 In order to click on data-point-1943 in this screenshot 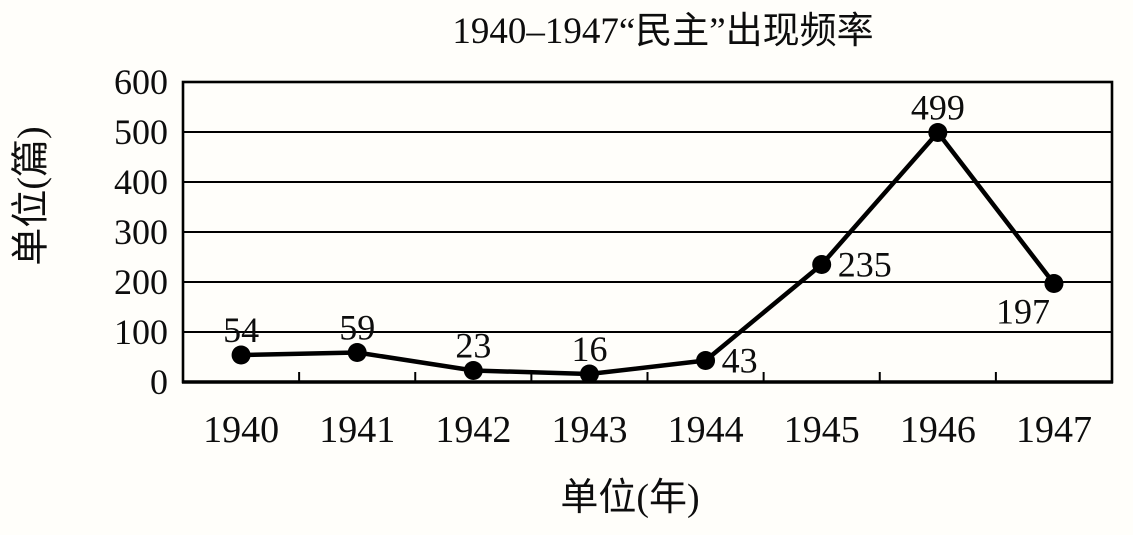, I will do `click(589, 374)`.